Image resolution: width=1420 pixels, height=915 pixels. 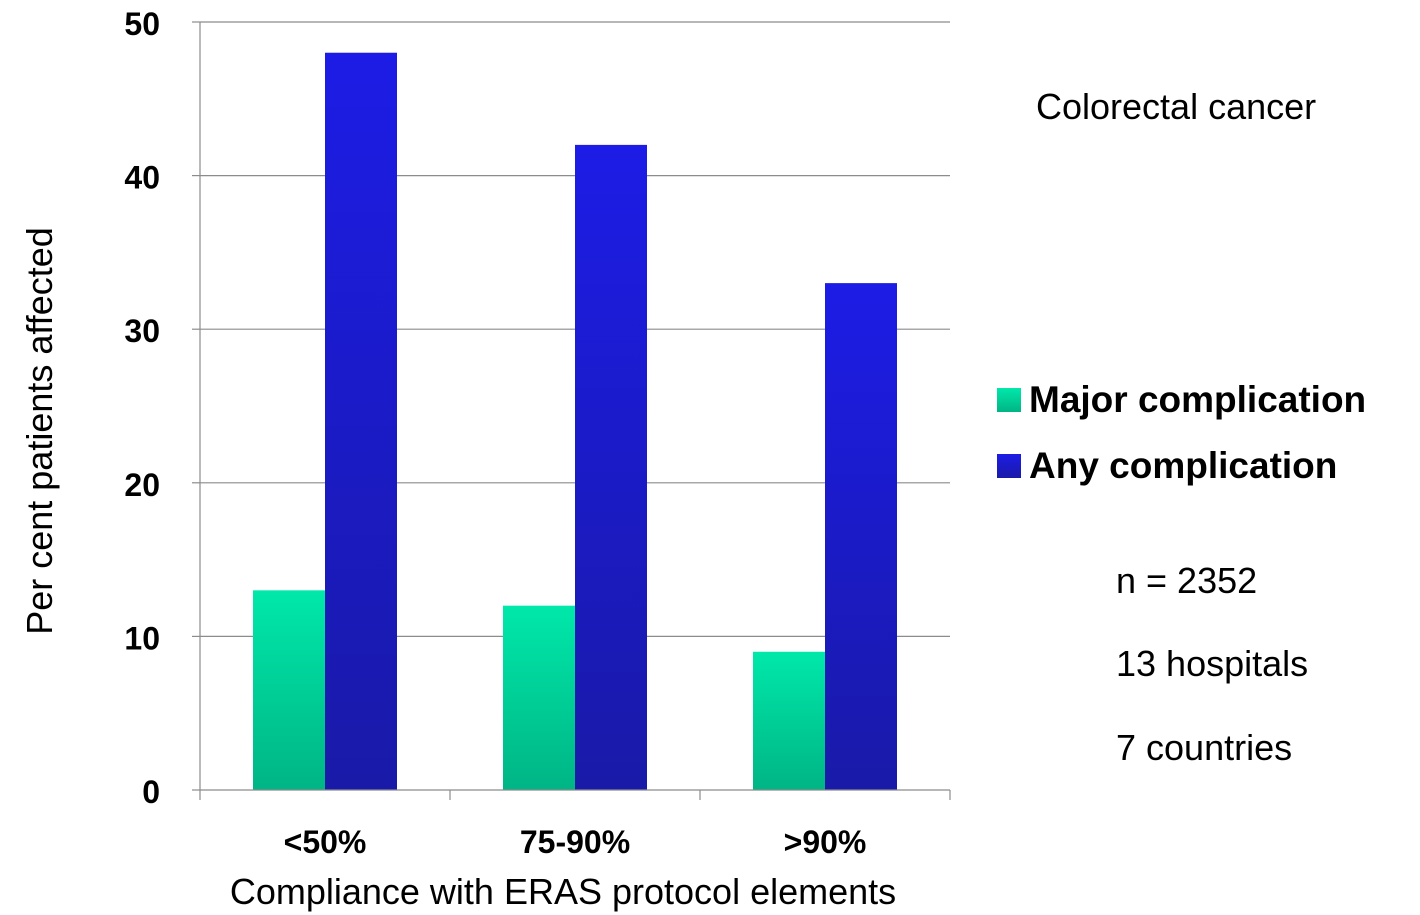 I want to click on y-tick-label: 10, so click(x=142, y=638).